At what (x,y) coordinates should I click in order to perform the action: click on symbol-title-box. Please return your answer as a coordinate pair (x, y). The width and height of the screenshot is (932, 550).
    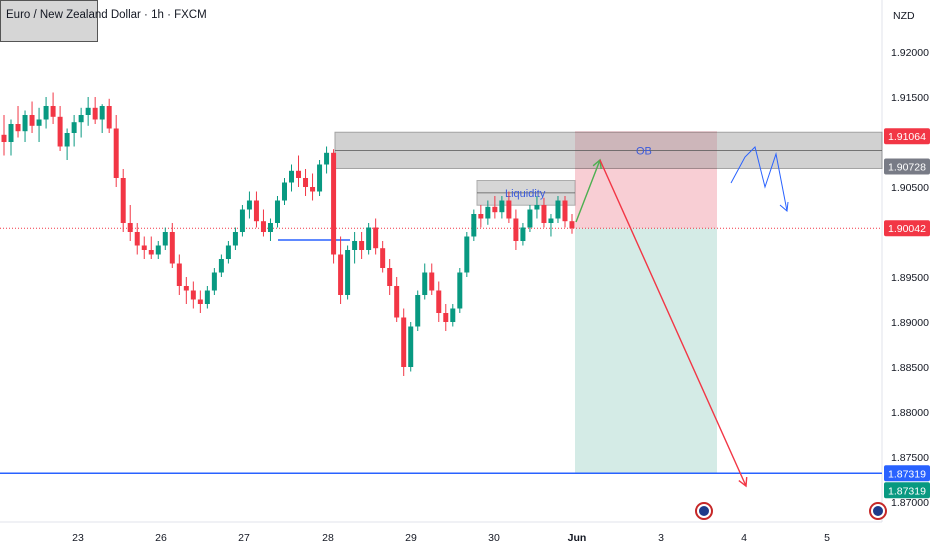
    Looking at the image, I should click on (49, 21).